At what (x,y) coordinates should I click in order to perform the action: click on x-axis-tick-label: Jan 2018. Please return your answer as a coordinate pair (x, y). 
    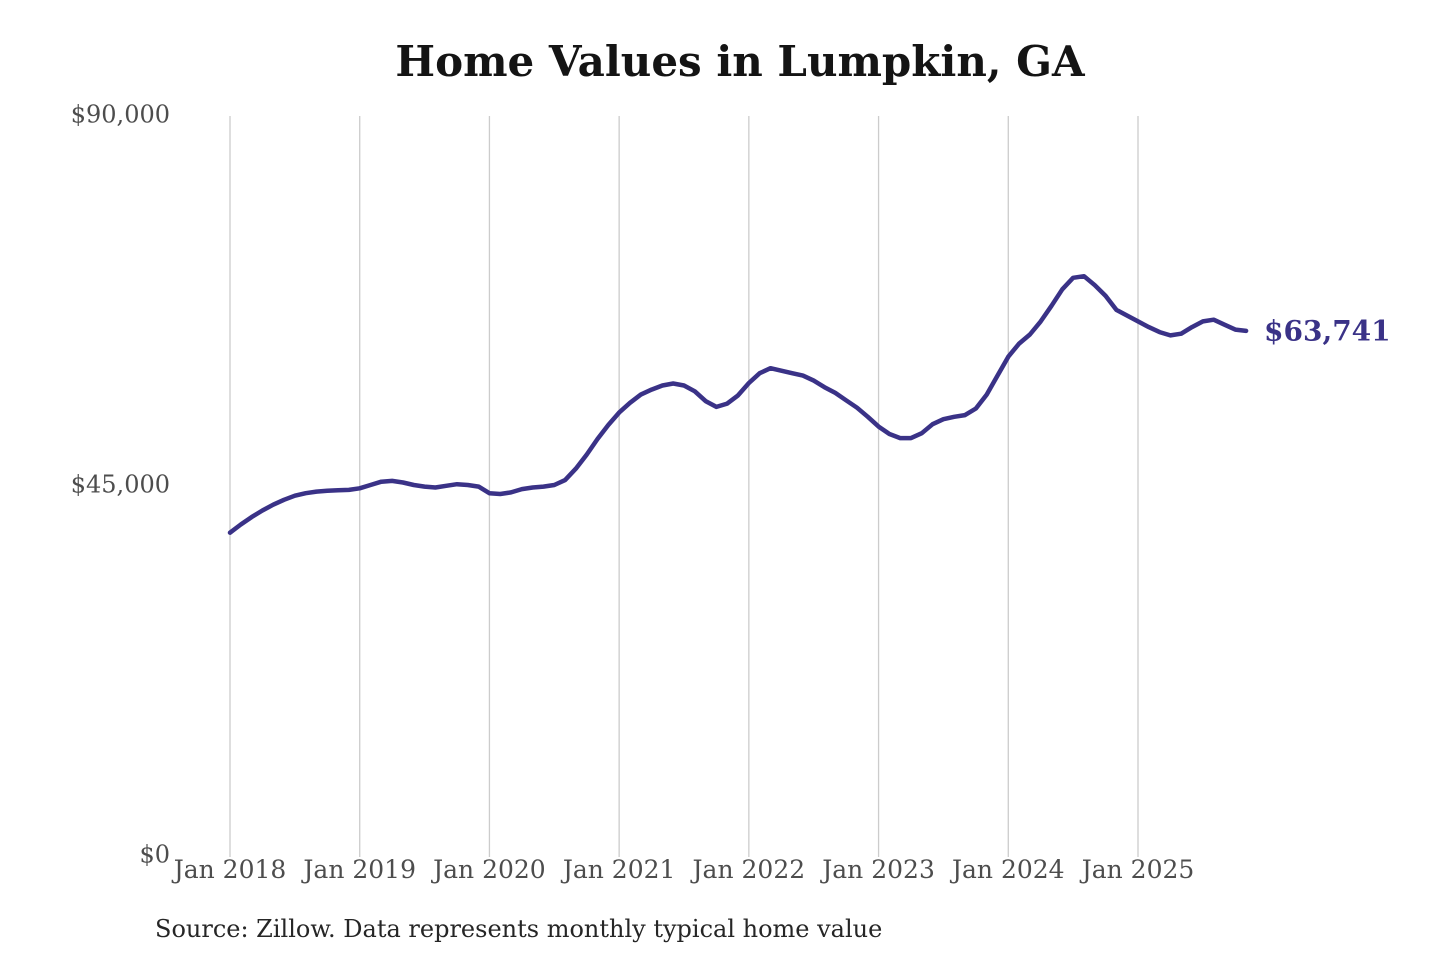
    Looking at the image, I should click on (230, 869).